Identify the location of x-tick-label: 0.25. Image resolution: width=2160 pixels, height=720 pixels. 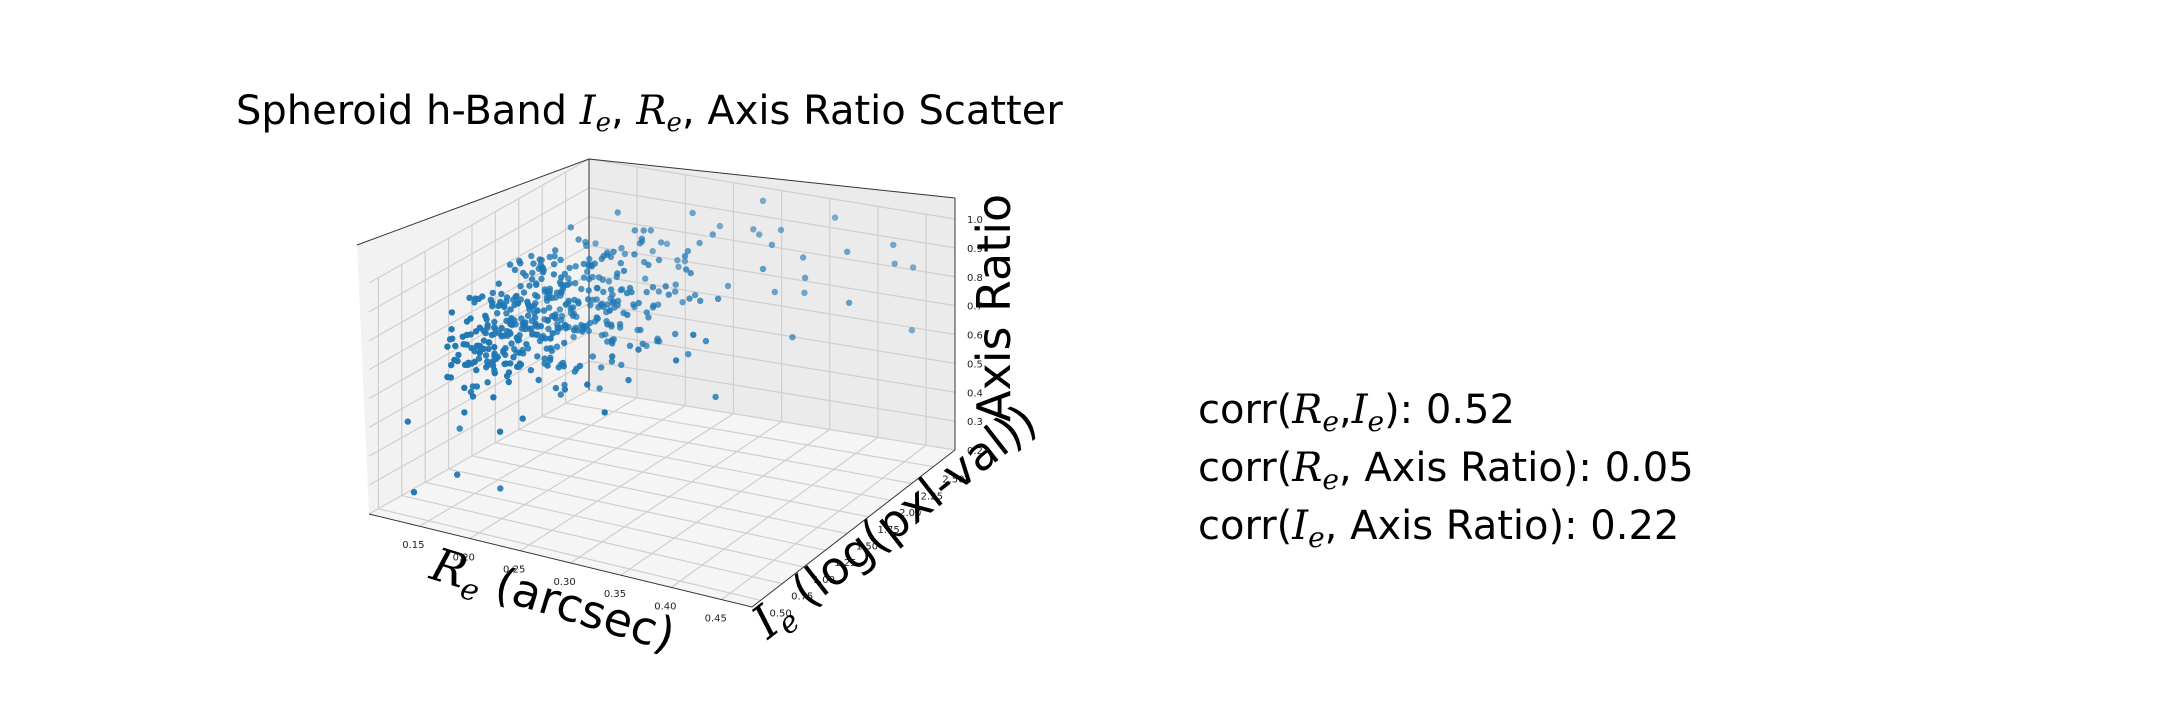
(514, 570).